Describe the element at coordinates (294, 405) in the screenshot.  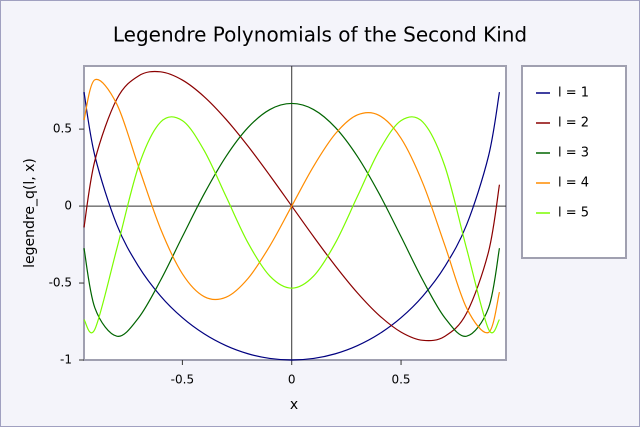
I see `x-axis-label: x` at that location.